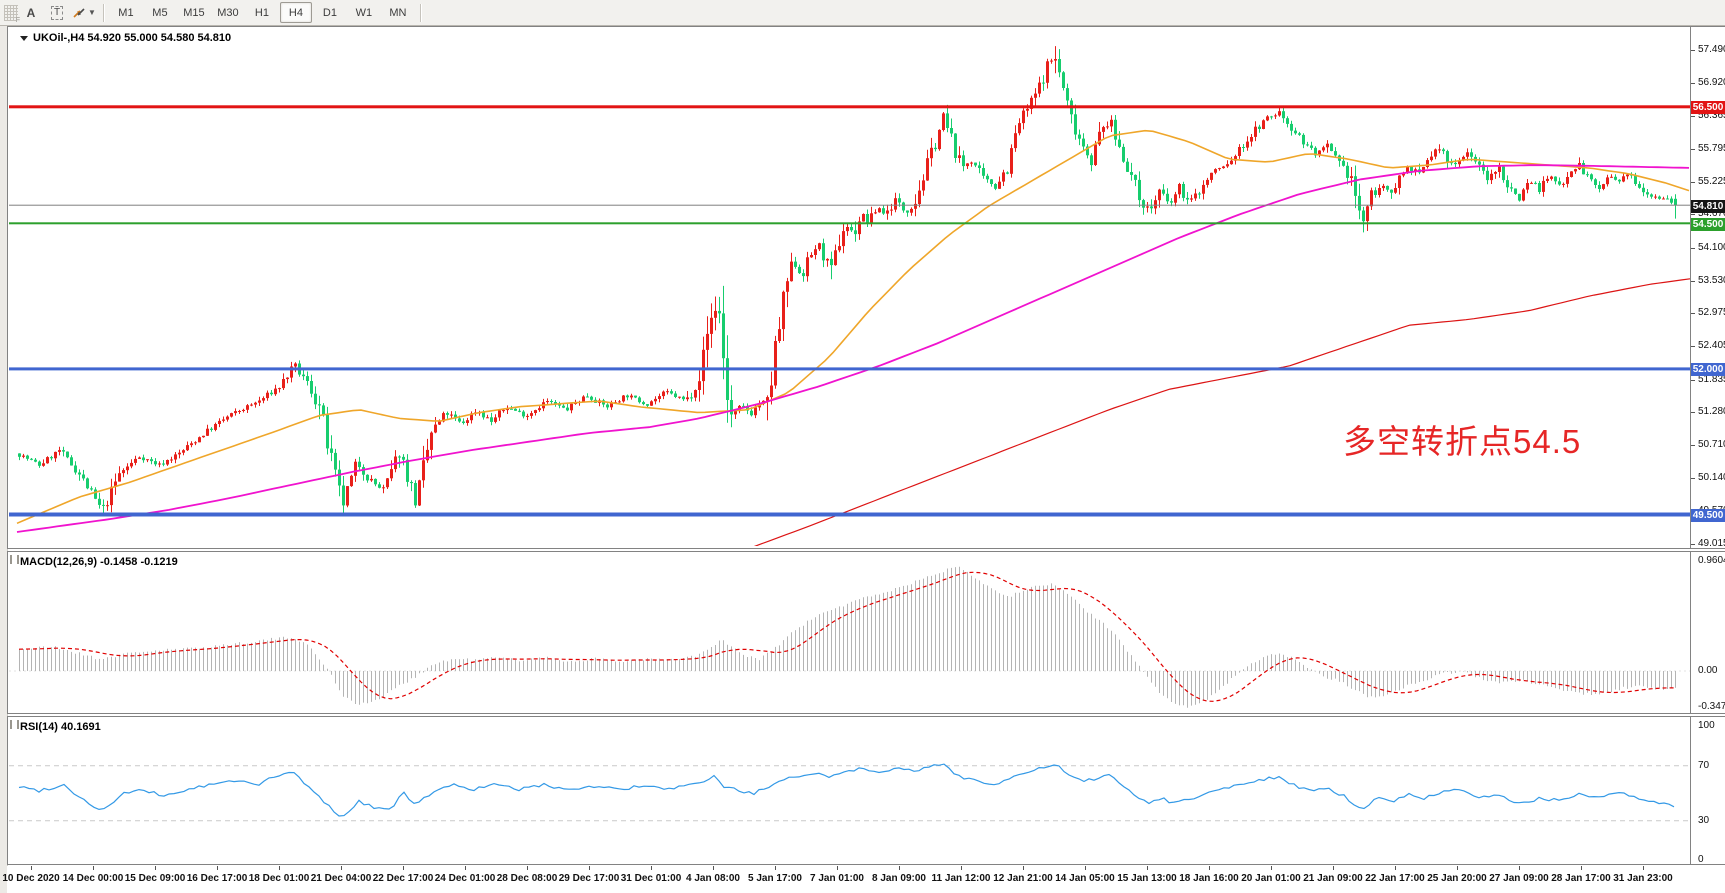 The image size is (1725, 893). What do you see at coordinates (1704, 820) in the screenshot?
I see `rsi-axis-label: 30` at bounding box center [1704, 820].